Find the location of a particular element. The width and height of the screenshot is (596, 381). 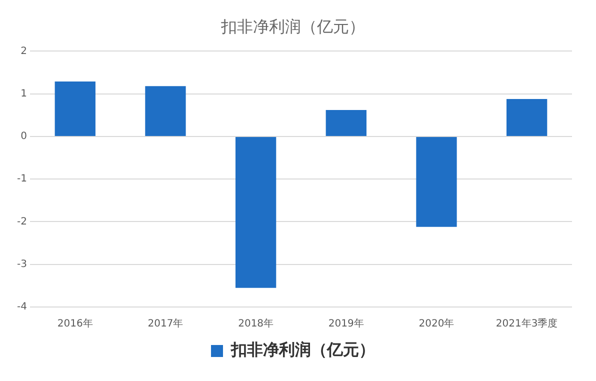

legend-label: 扣非净利润（亿元） is located at coordinates (302, 350).